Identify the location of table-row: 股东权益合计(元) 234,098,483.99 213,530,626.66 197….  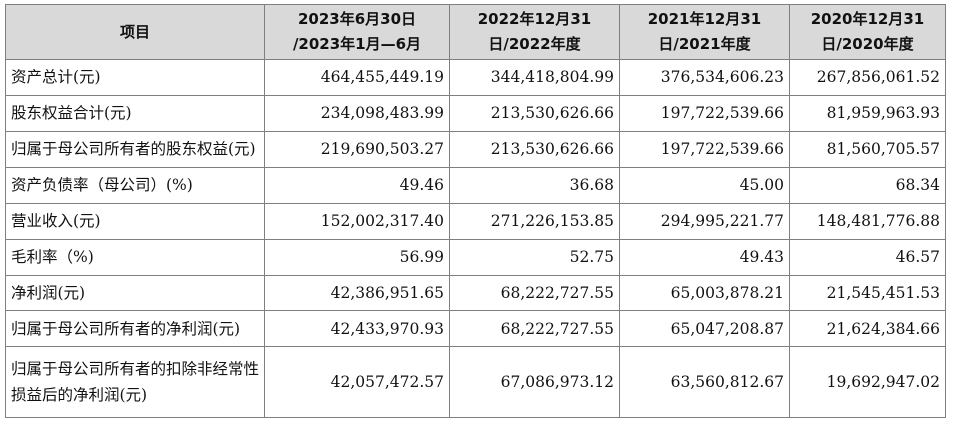
(475, 113).